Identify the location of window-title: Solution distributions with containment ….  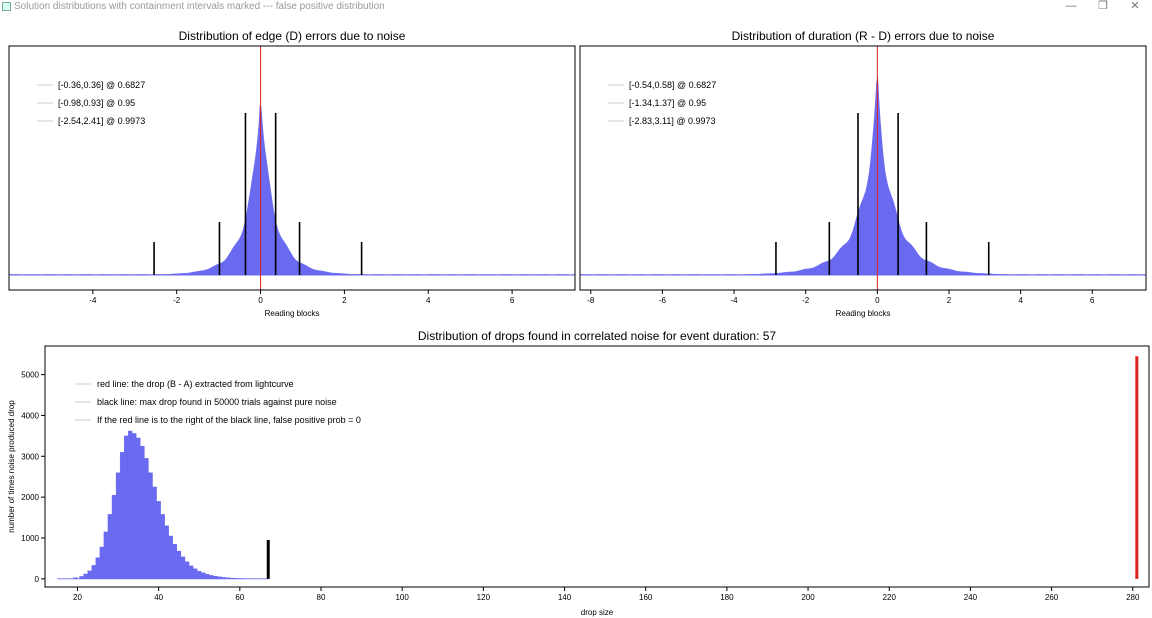
(199, 6).